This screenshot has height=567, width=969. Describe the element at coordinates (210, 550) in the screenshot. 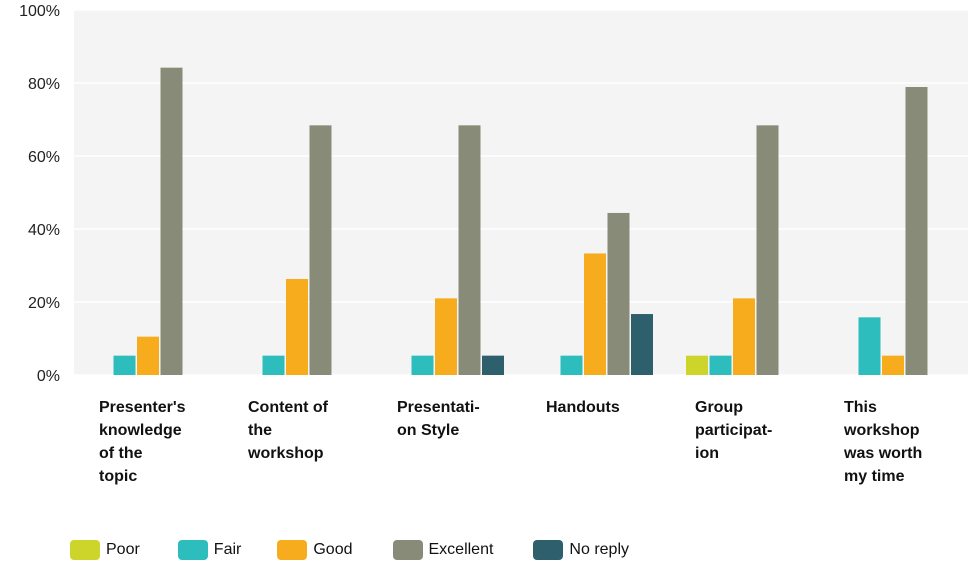

I see `legend-item: Fair` at that location.